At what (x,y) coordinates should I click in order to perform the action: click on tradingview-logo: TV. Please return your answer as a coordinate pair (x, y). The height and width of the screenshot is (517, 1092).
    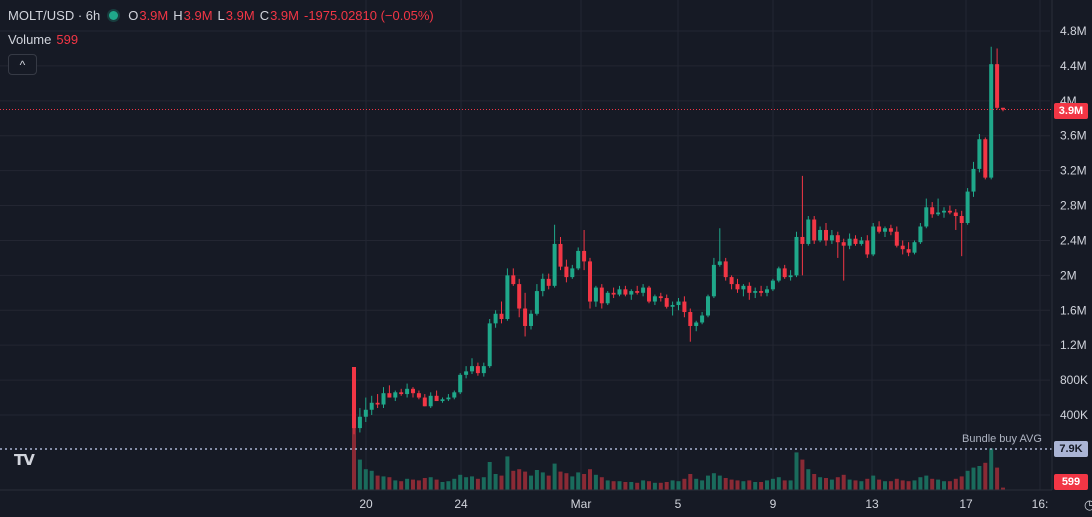
    Looking at the image, I should click on (24, 460).